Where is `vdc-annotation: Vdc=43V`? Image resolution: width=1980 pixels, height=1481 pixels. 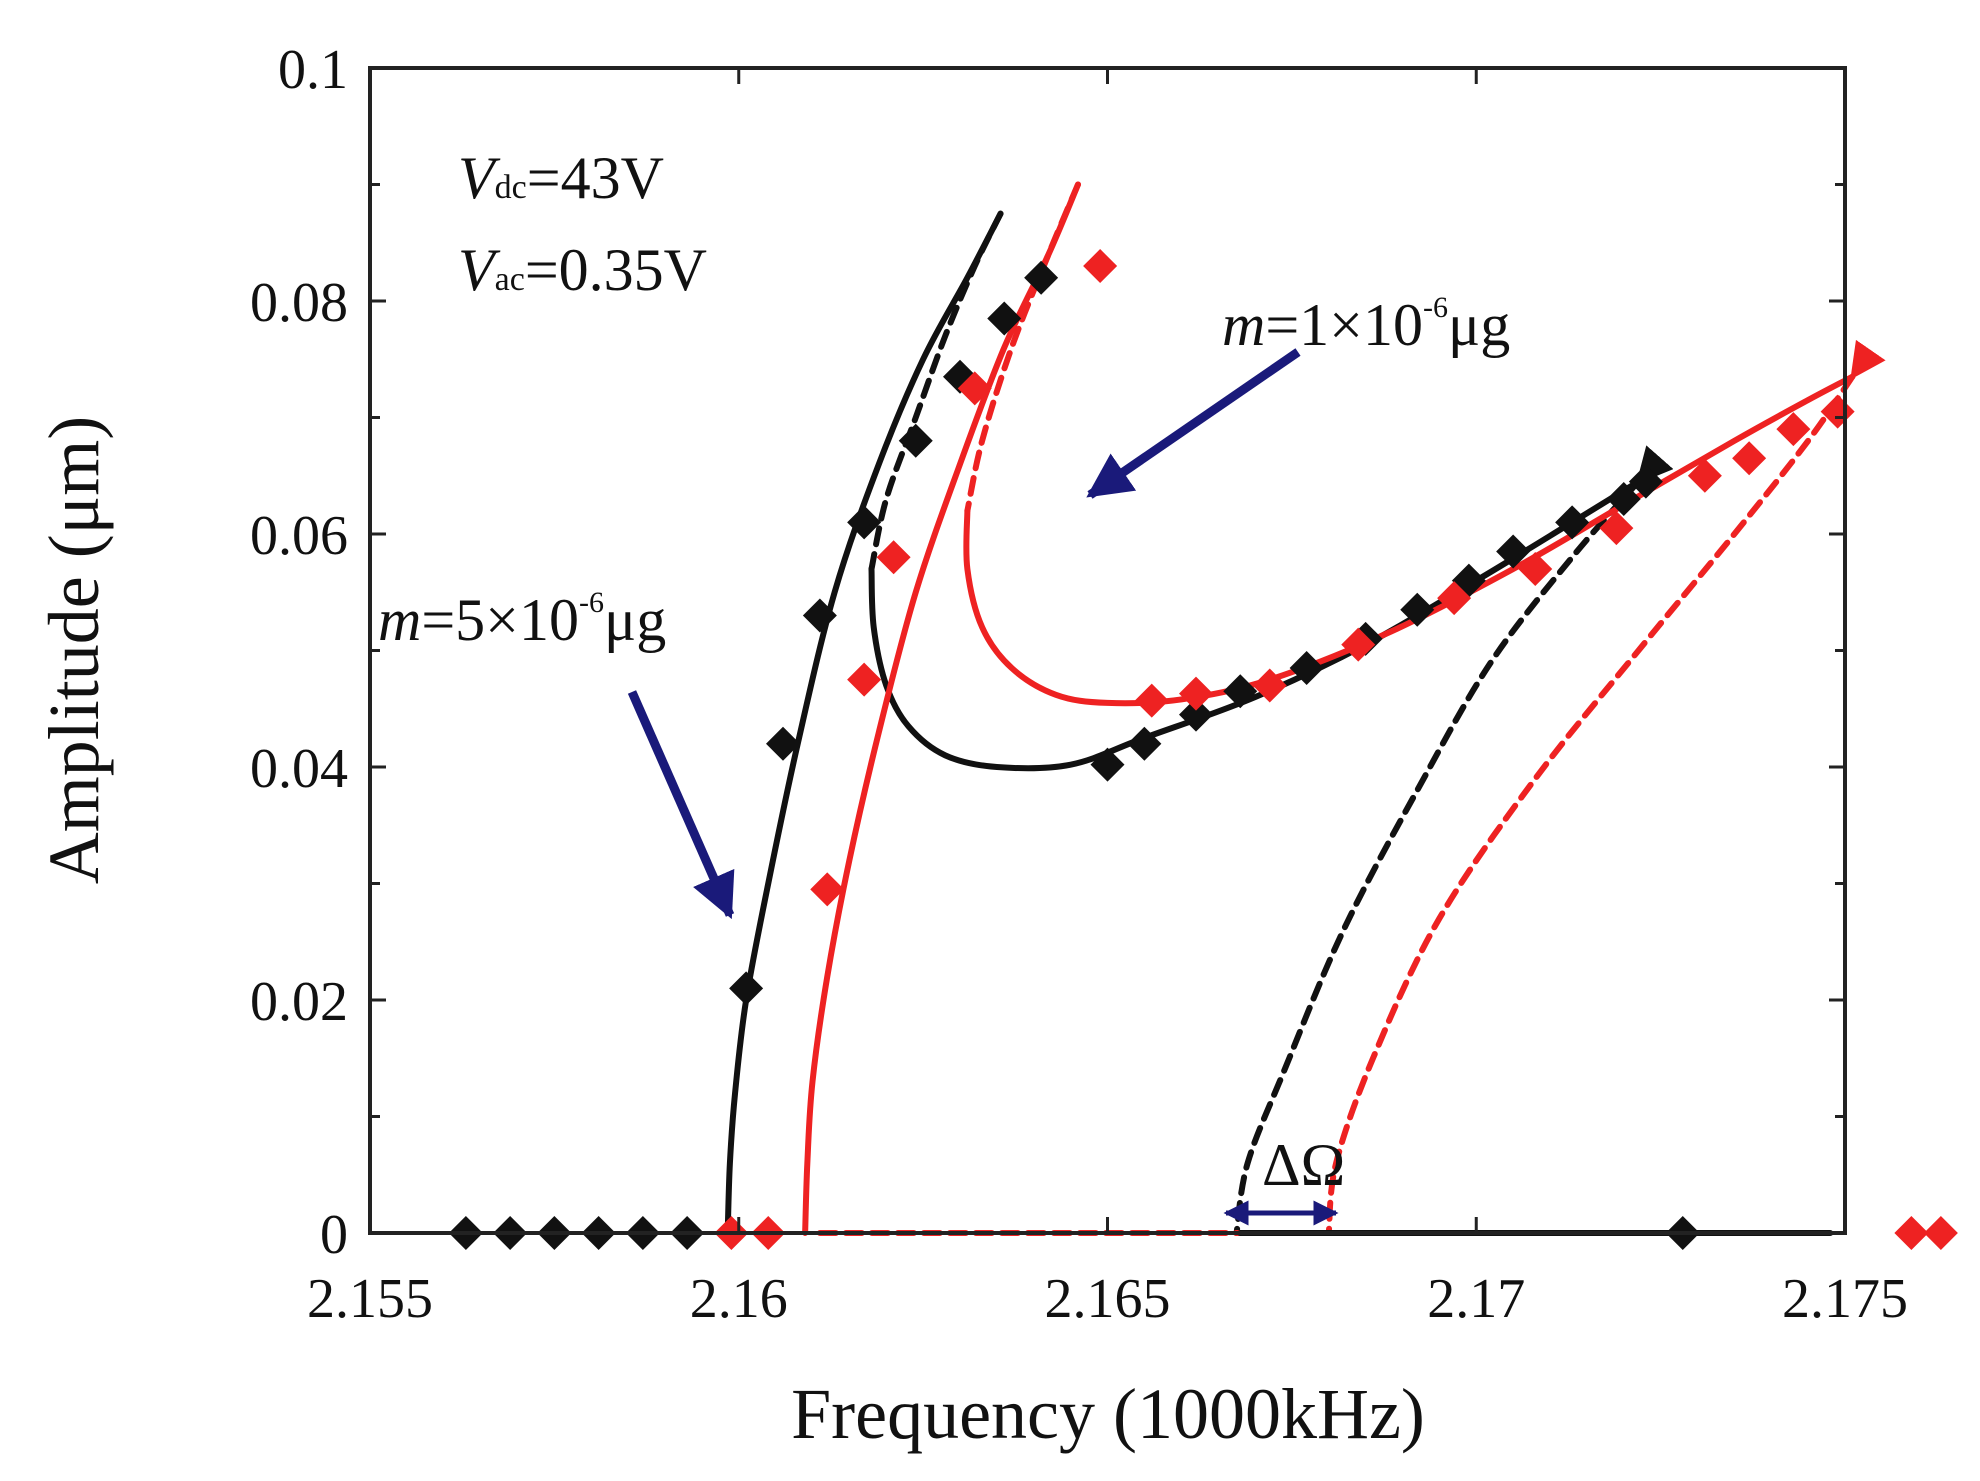 vdc-annotation: Vdc=43V is located at coordinates (561, 178).